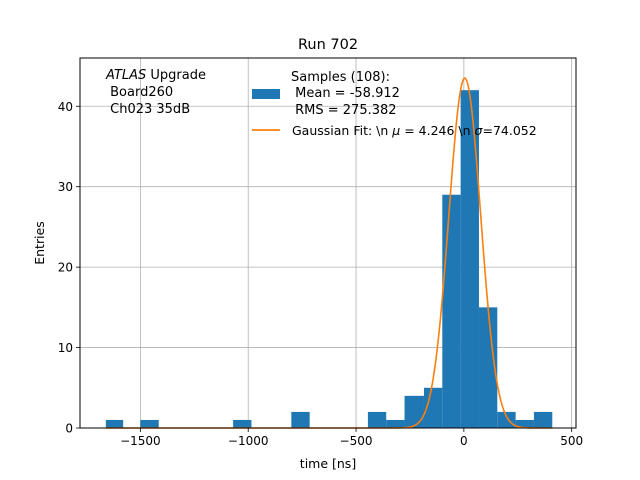 Image resolution: width=640 pixels, height=480 pixels. Describe the element at coordinates (395, 130) in the screenshot. I see `legend-fit-mu-symbol: μ` at that location.